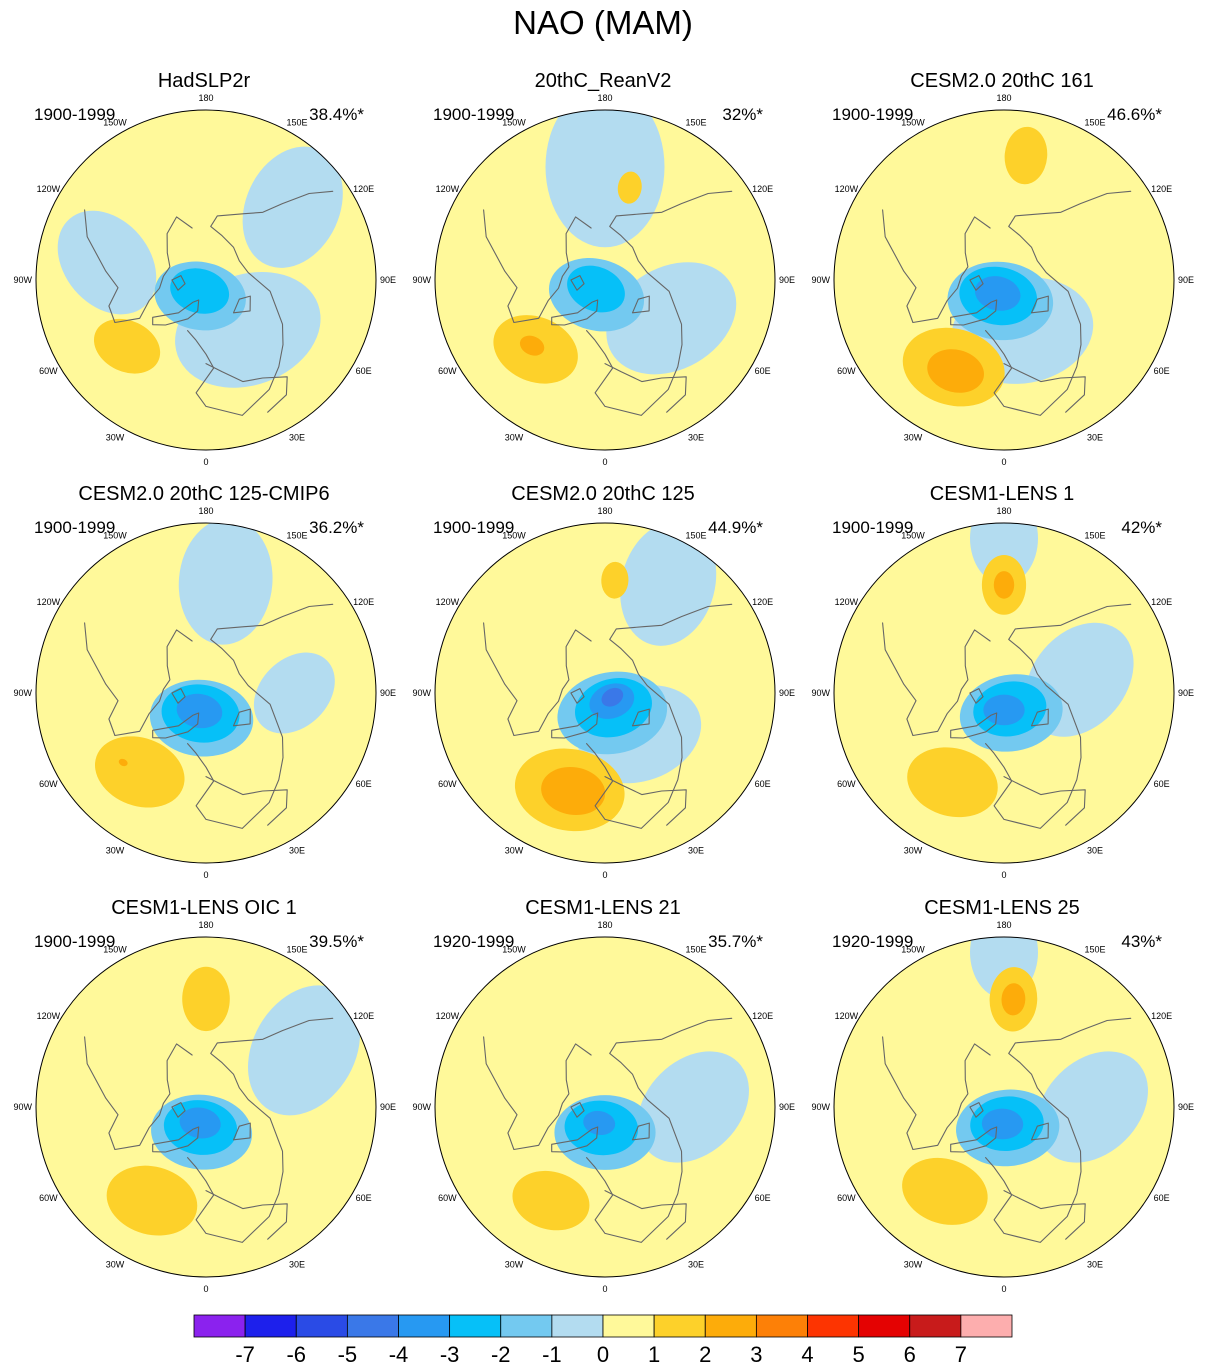 Image resolution: width=1206 pixels, height=1370 pixels. What do you see at coordinates (910, 1354) in the screenshot?
I see `colorbar-label: 6` at bounding box center [910, 1354].